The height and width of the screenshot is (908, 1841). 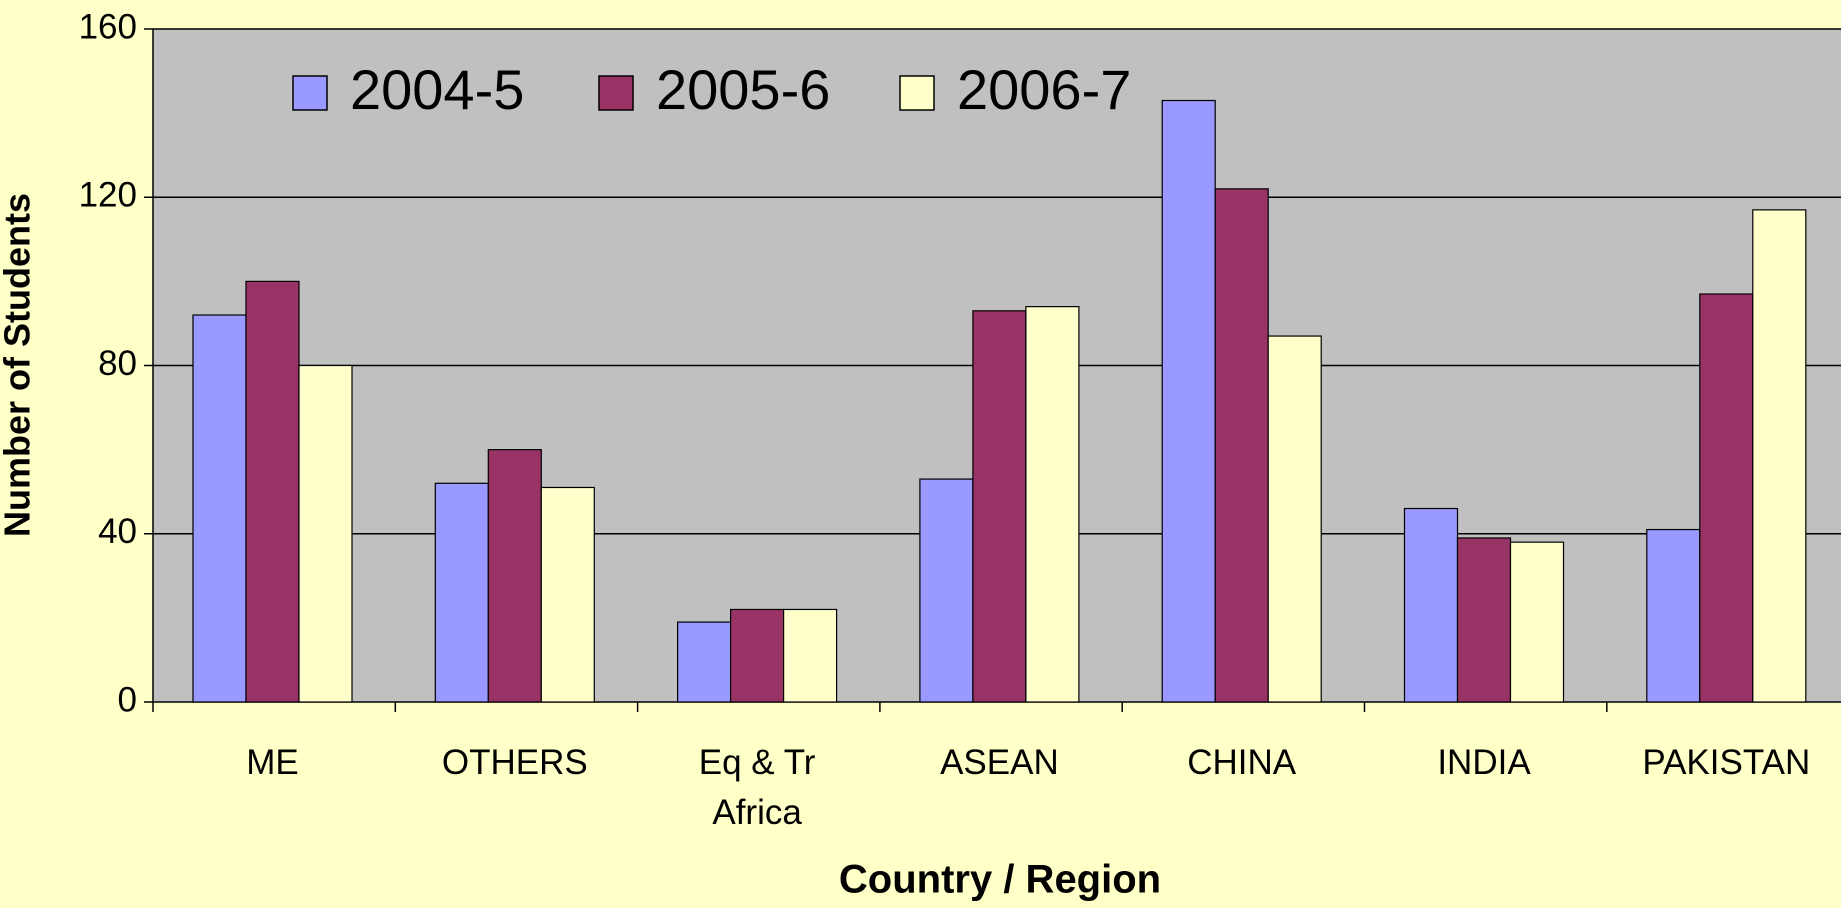 I want to click on x-tick-label: OTHERS, so click(x=514, y=762).